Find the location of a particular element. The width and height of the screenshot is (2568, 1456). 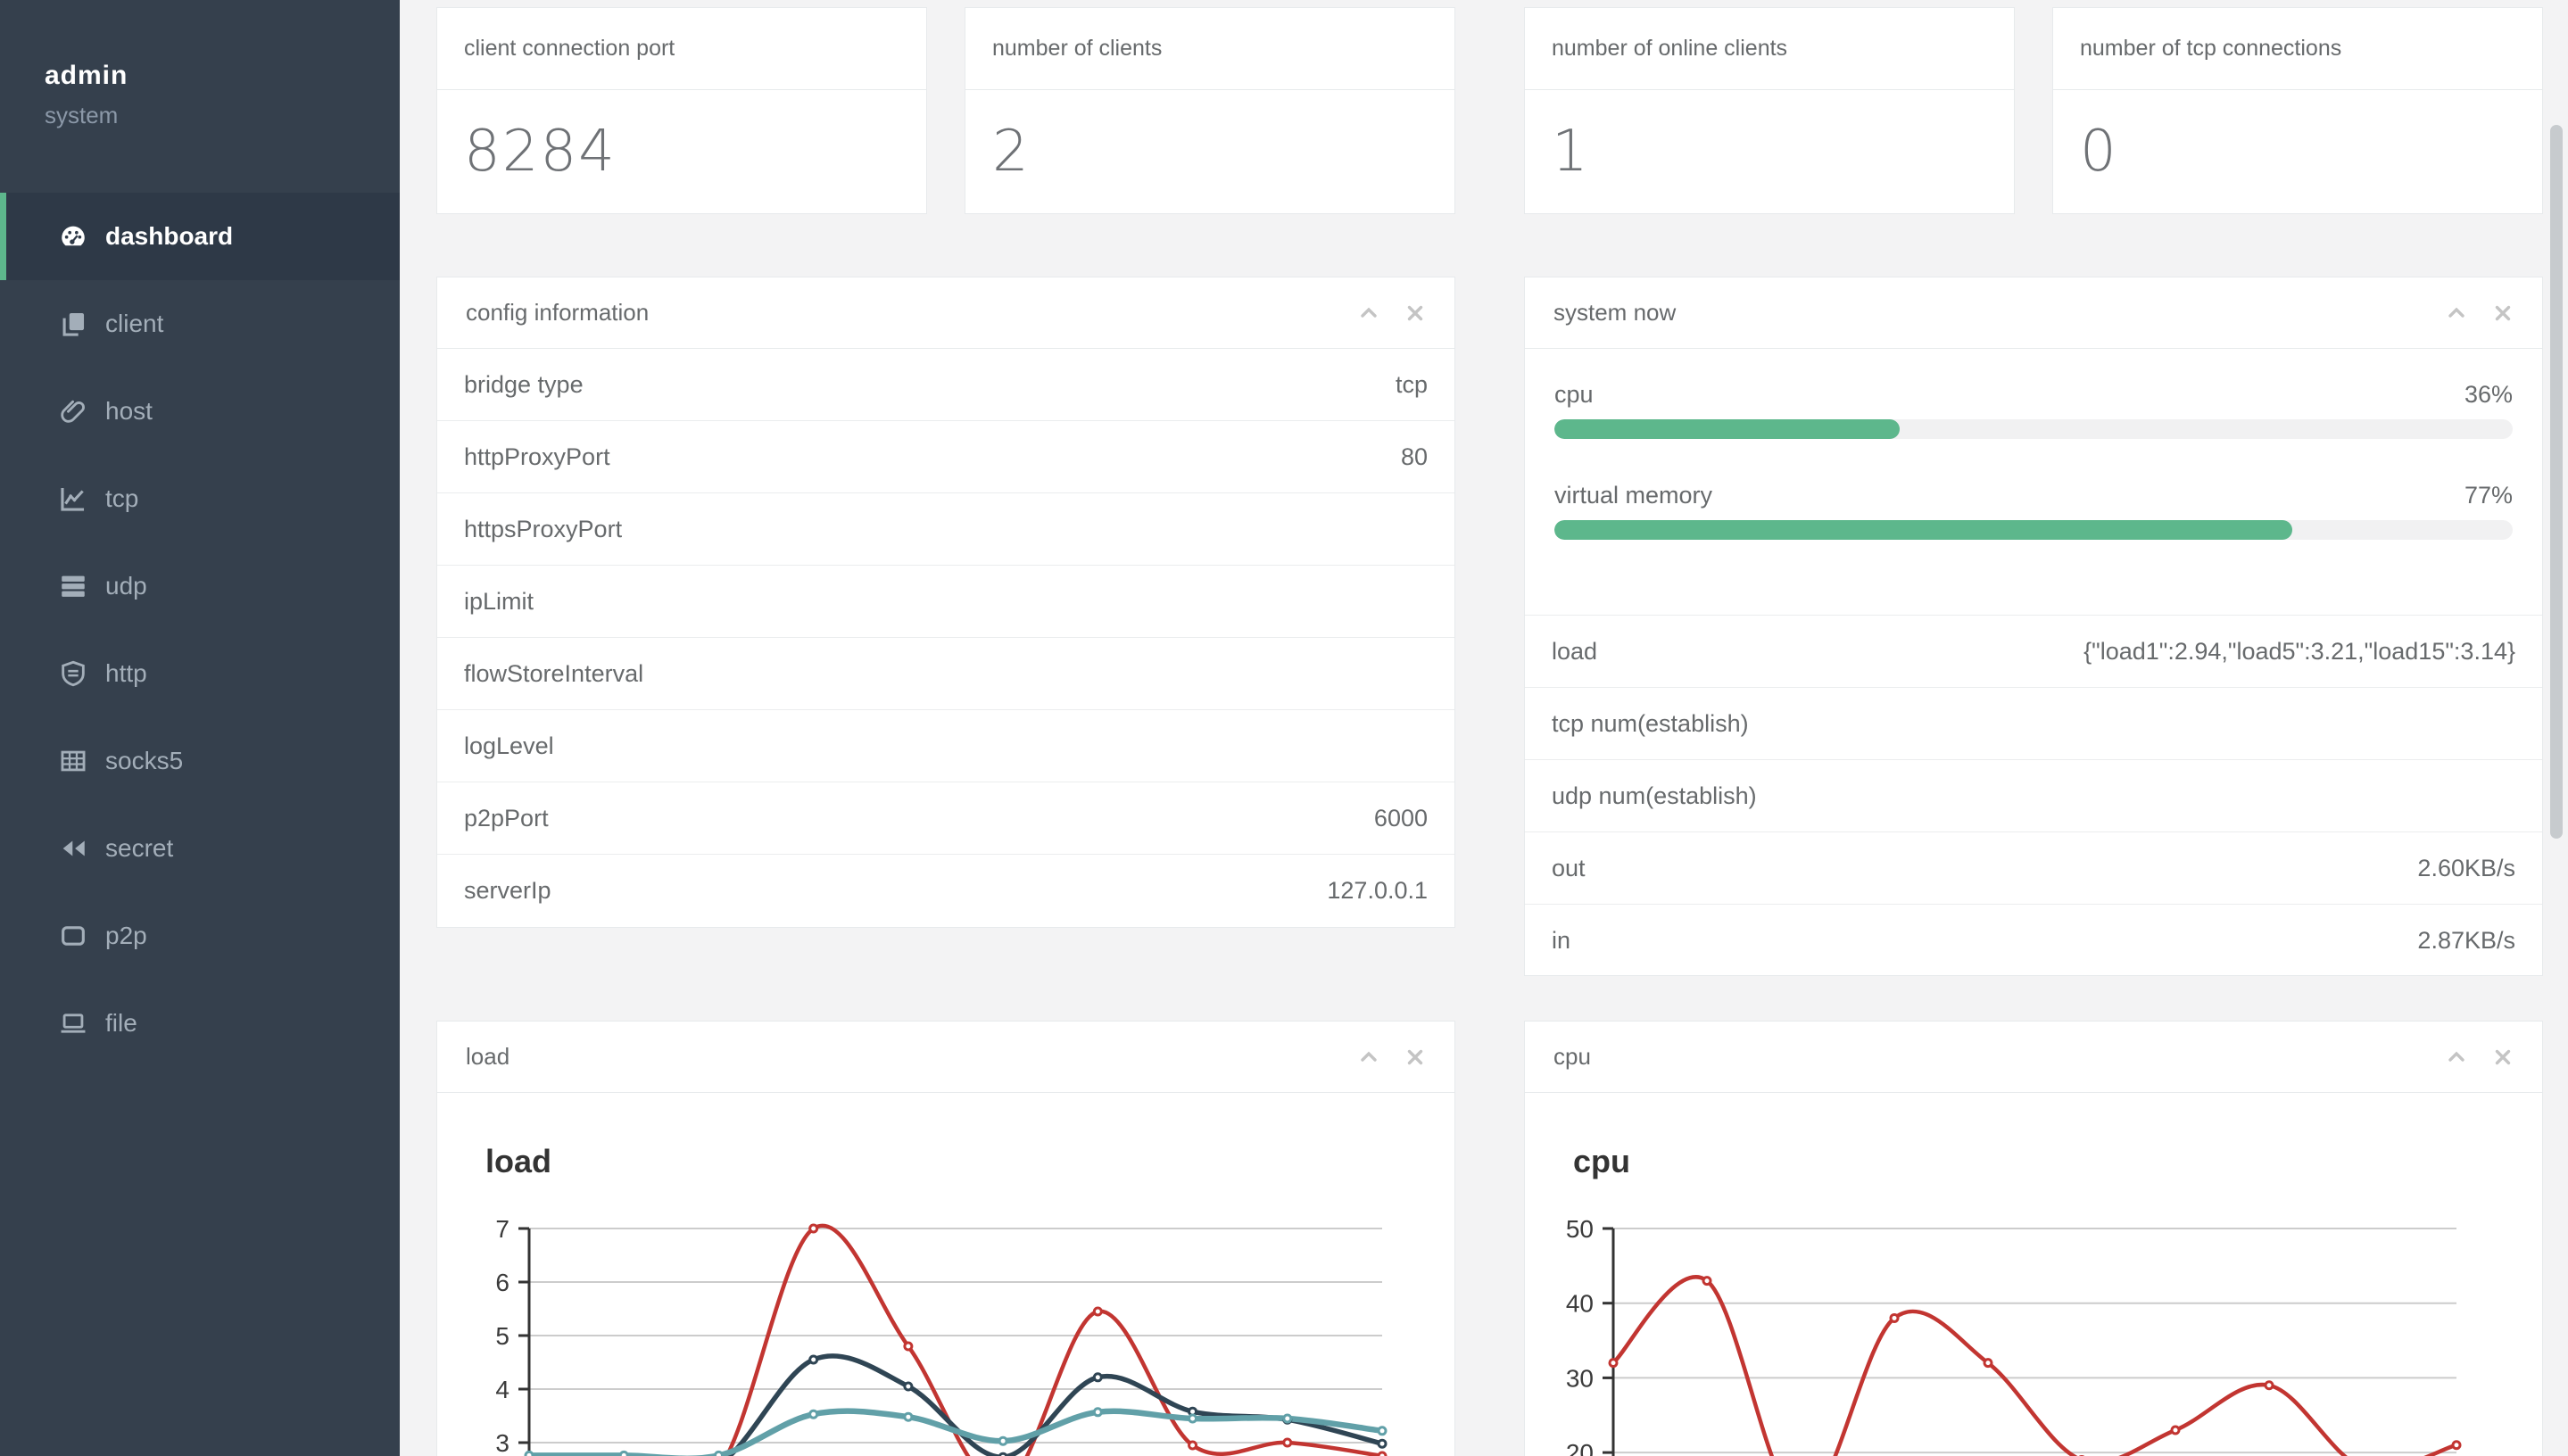

sidebar-item-label: socks5 is located at coordinates (144, 761).